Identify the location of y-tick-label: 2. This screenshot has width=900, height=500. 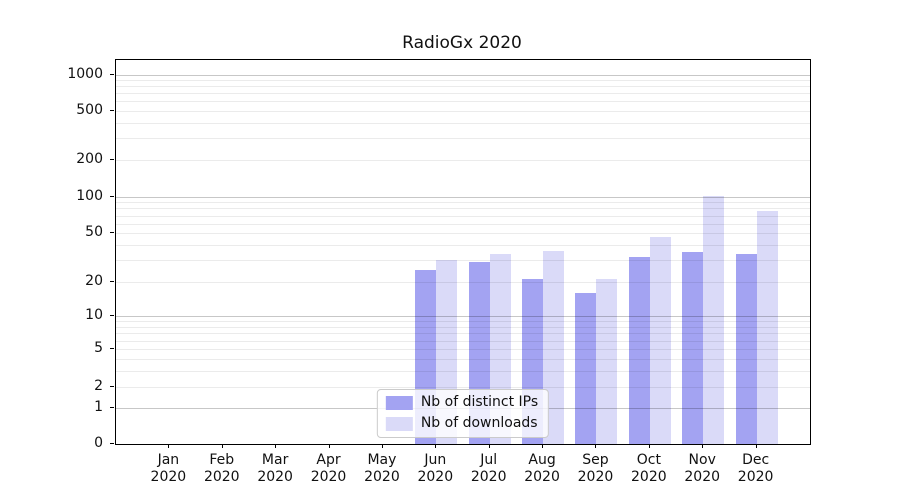
(98, 386).